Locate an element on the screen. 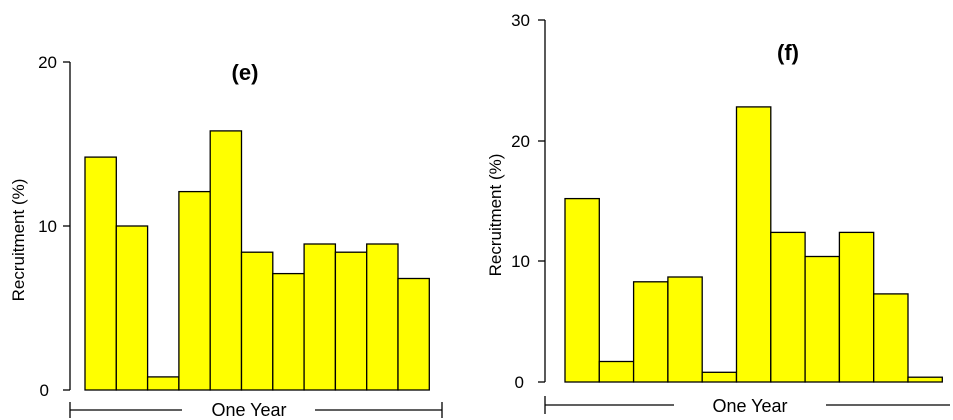 The width and height of the screenshot is (953, 420). chart-f-span-label: One Year is located at coordinates (749, 406).